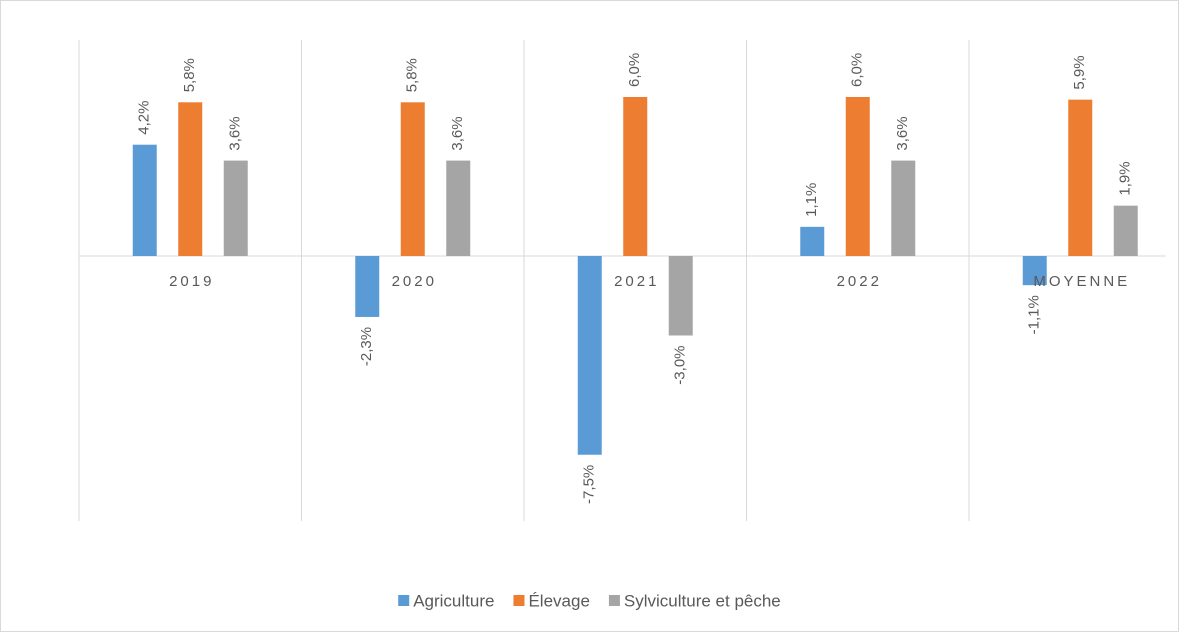 The image size is (1179, 632). What do you see at coordinates (636, 281) in the screenshot?
I see `x-tick-label: 2021` at bounding box center [636, 281].